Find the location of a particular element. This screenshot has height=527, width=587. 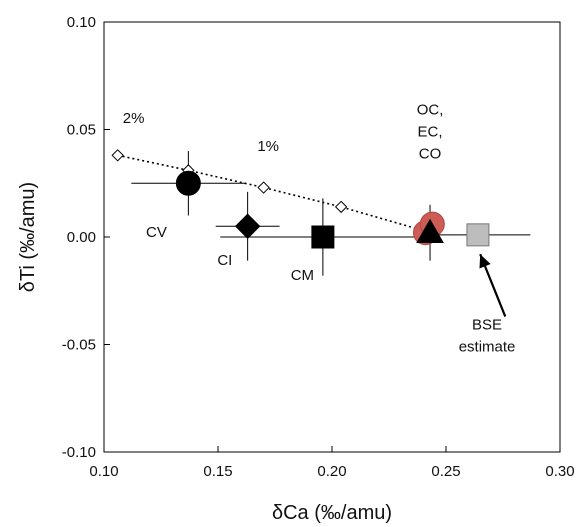

mixing-line-path is located at coordinates (270, 193).